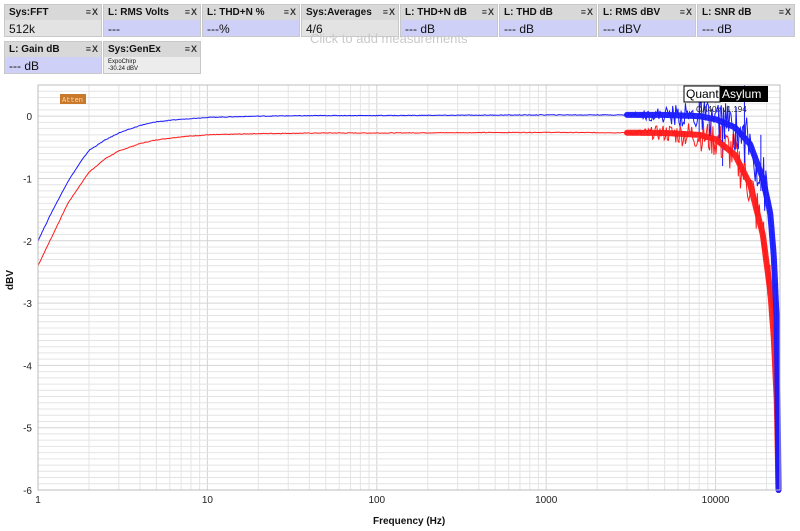  I want to click on tile-header: L: Gain dB ≡X, so click(53, 49).